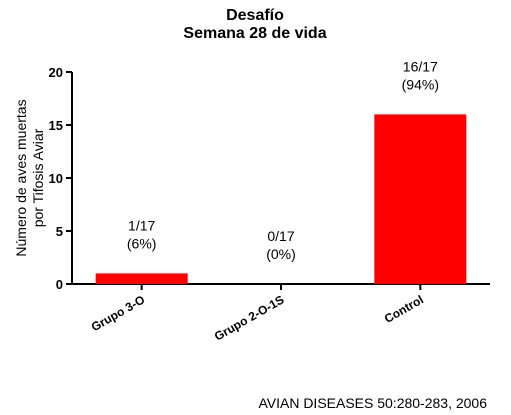 This screenshot has height=415, width=511. What do you see at coordinates (255, 15) in the screenshot?
I see `chart-title: Desafío` at bounding box center [255, 15].